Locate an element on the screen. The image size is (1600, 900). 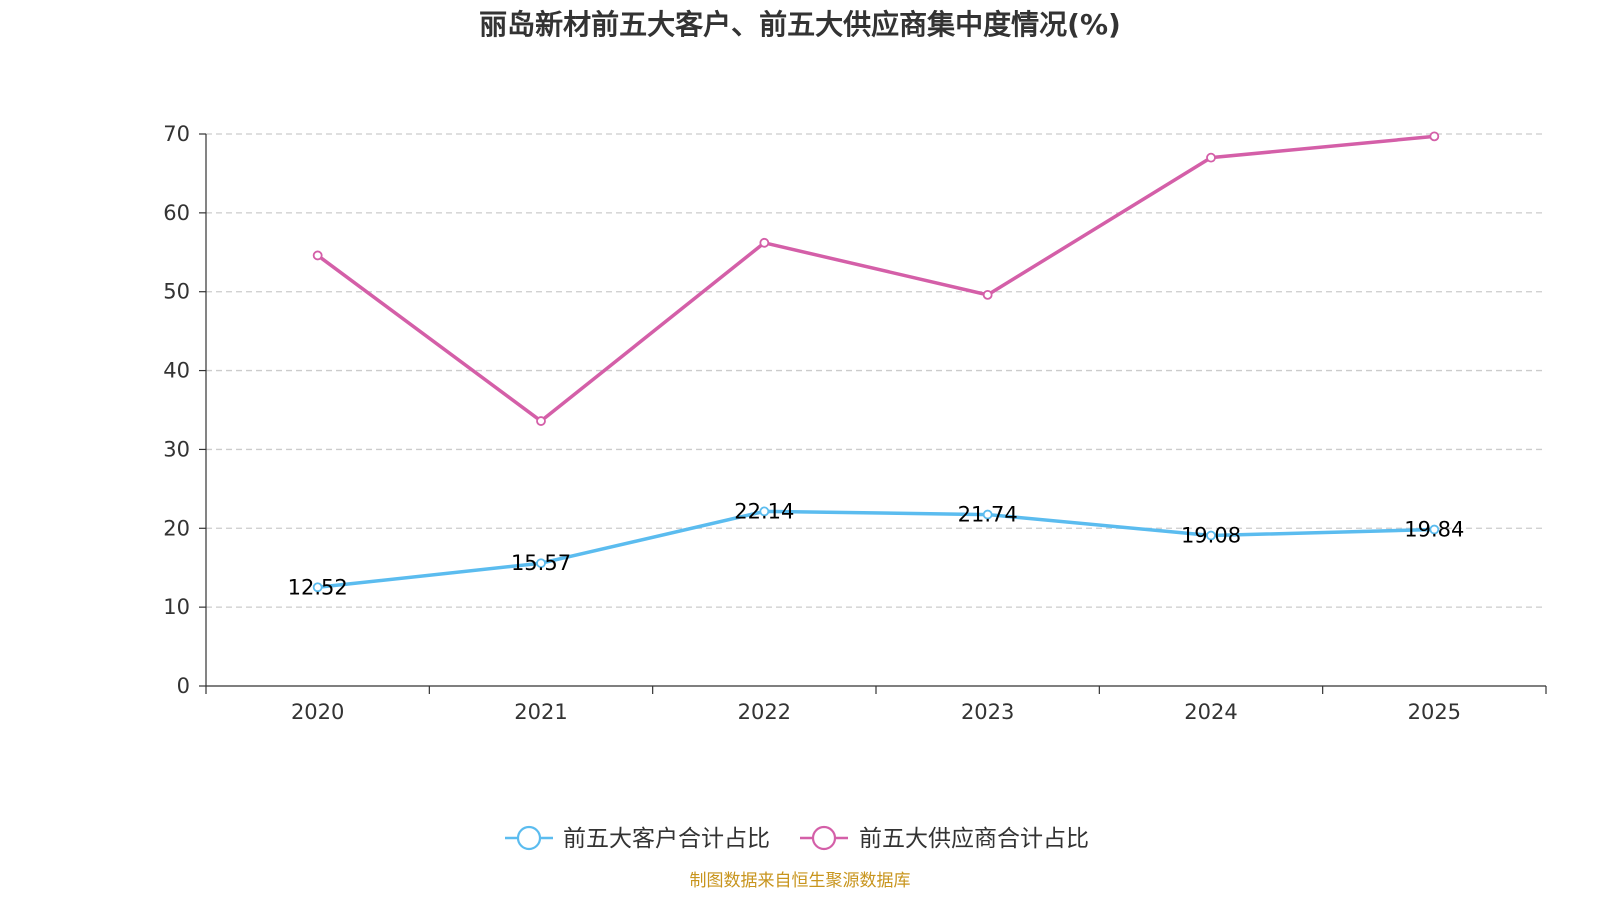
data-label: 19.08 is located at coordinates (1211, 536).